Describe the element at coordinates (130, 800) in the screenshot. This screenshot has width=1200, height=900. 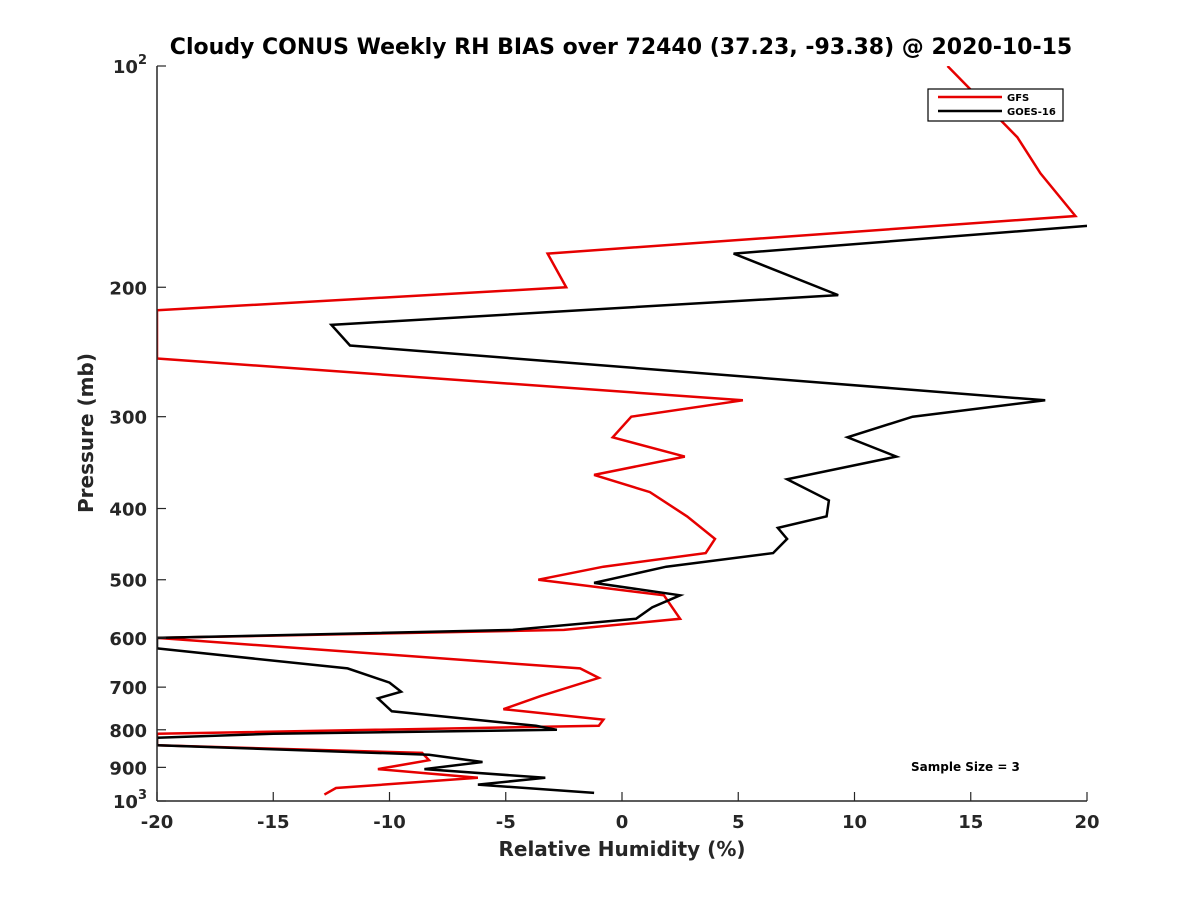
I see `y-tick-label: 10³` at that location.